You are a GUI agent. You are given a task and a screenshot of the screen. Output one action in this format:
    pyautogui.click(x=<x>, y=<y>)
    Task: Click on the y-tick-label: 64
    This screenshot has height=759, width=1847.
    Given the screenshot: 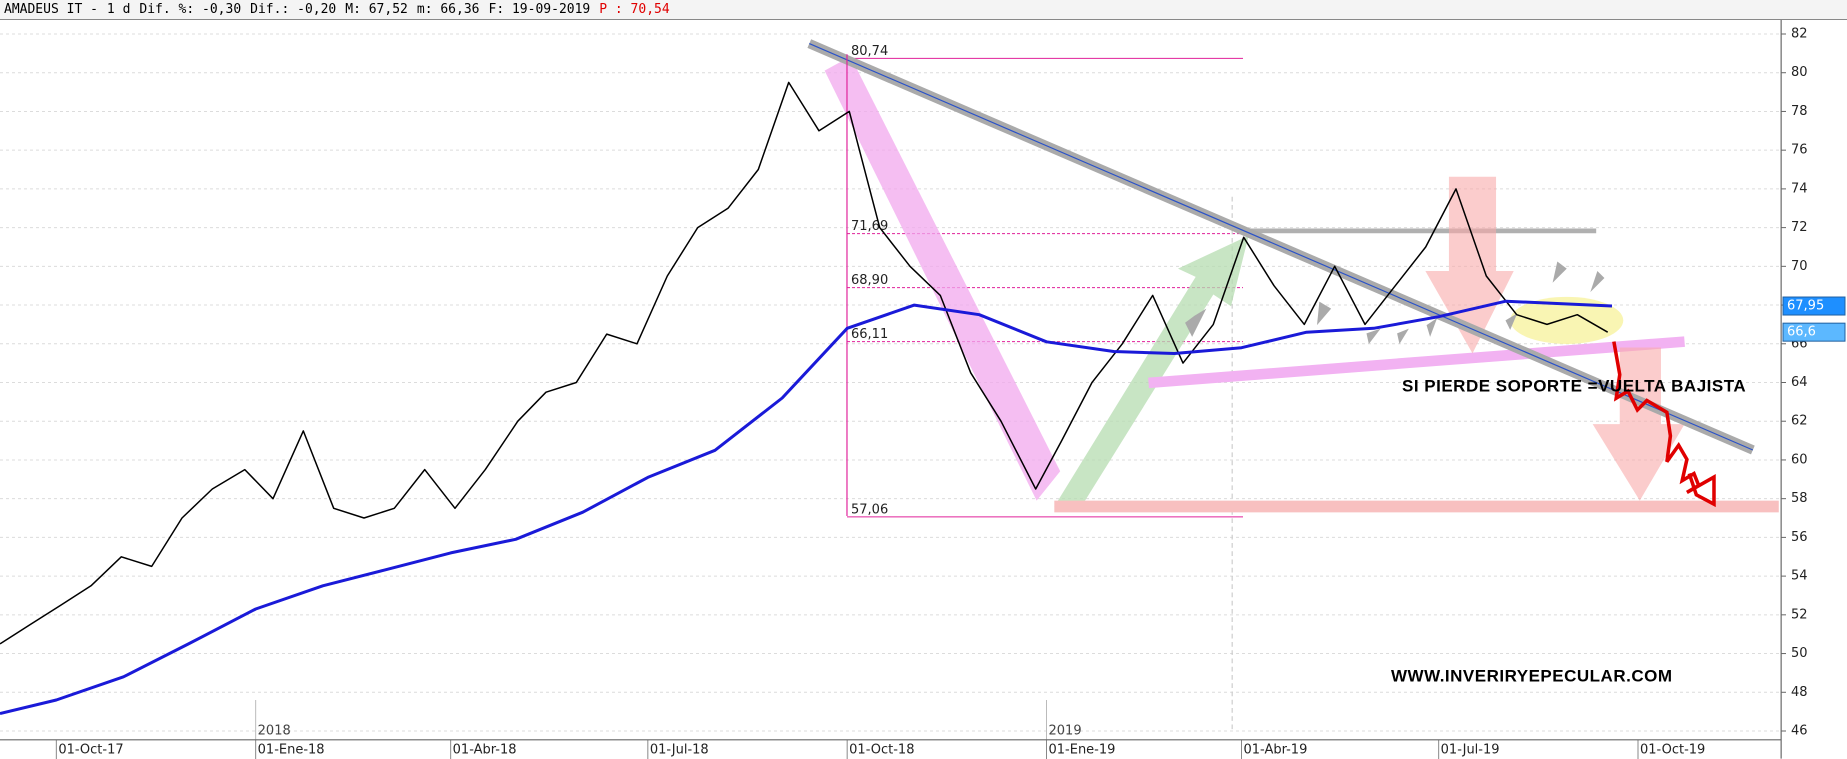 What is the action you would take?
    pyautogui.click(x=1799, y=382)
    